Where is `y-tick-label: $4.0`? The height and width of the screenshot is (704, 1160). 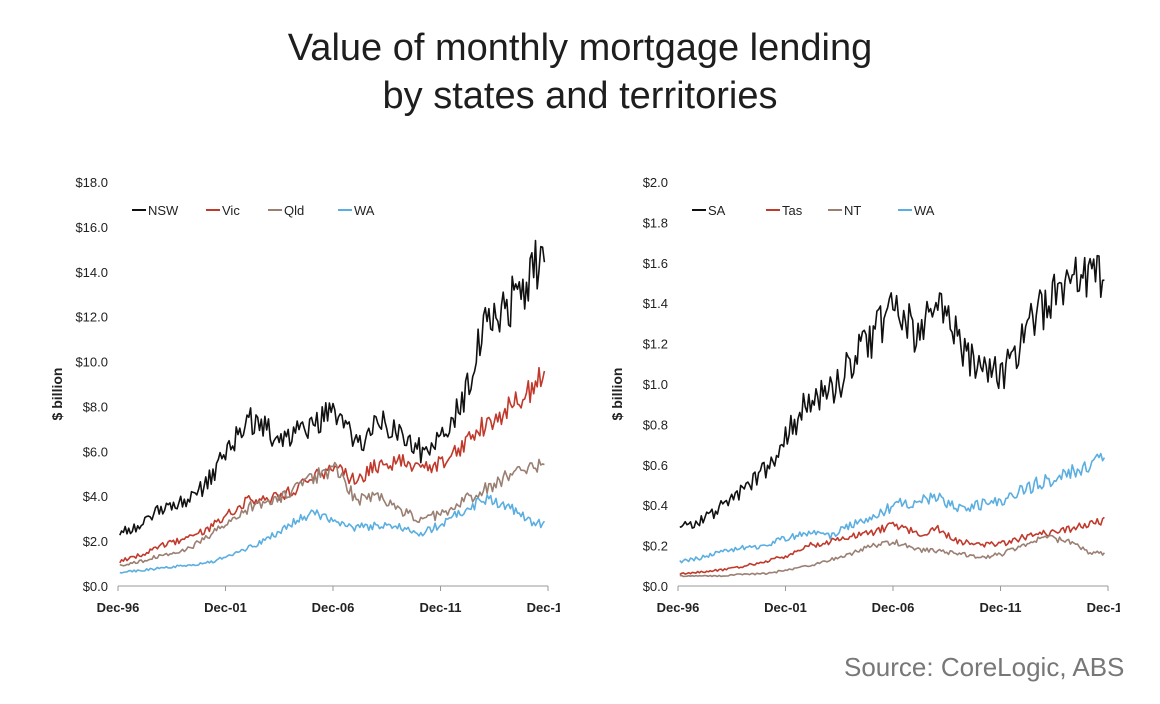
y-tick-label: $4.0 is located at coordinates (95, 496).